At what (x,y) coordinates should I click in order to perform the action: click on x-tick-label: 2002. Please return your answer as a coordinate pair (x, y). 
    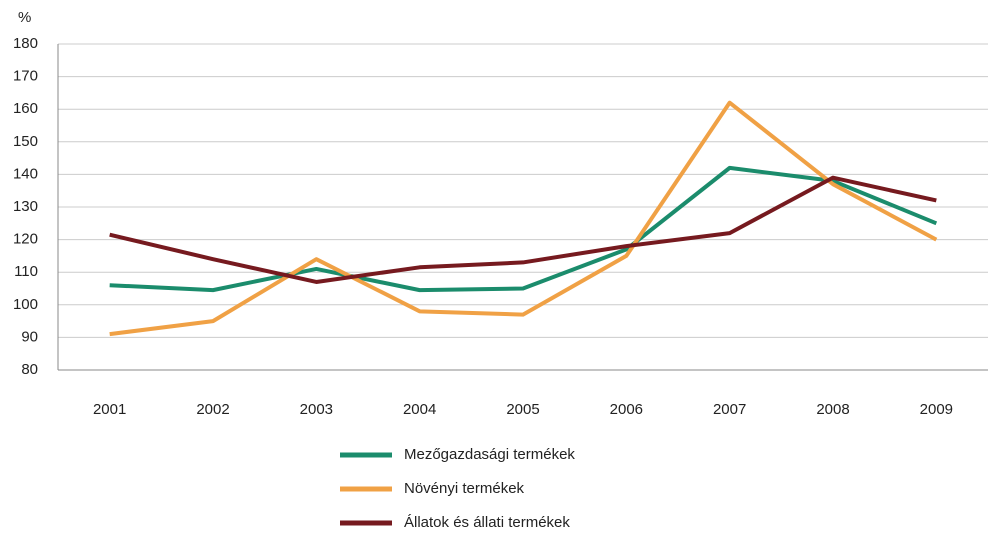
    Looking at the image, I should click on (212, 409).